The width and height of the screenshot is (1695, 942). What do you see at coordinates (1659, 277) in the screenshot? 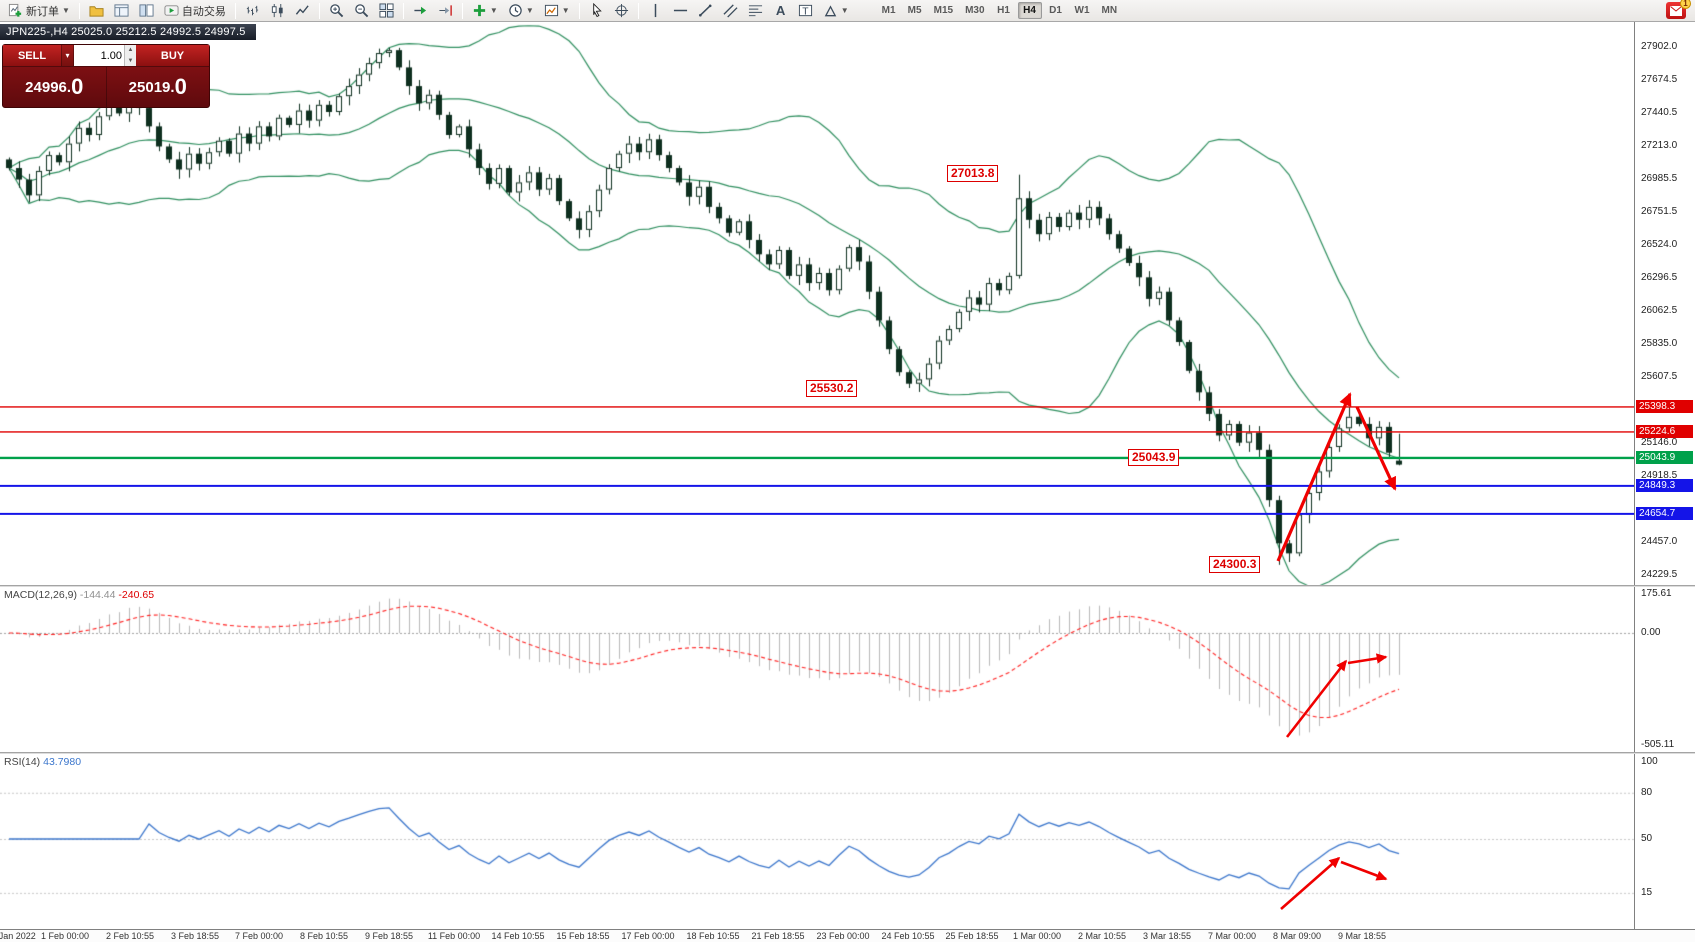
I see `price-tick-label: 26296.5` at bounding box center [1659, 277].